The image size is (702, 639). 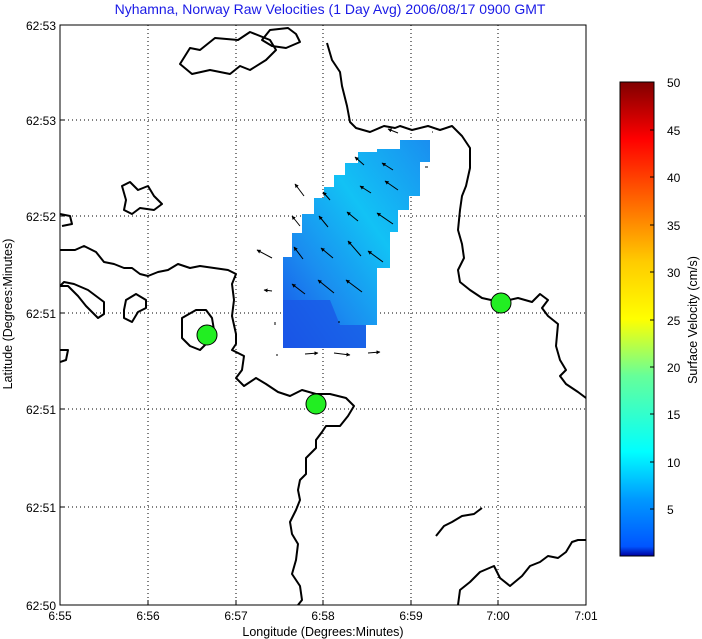 What do you see at coordinates (674, 321) in the screenshot?
I see `colorbar-tick-label: 25` at bounding box center [674, 321].